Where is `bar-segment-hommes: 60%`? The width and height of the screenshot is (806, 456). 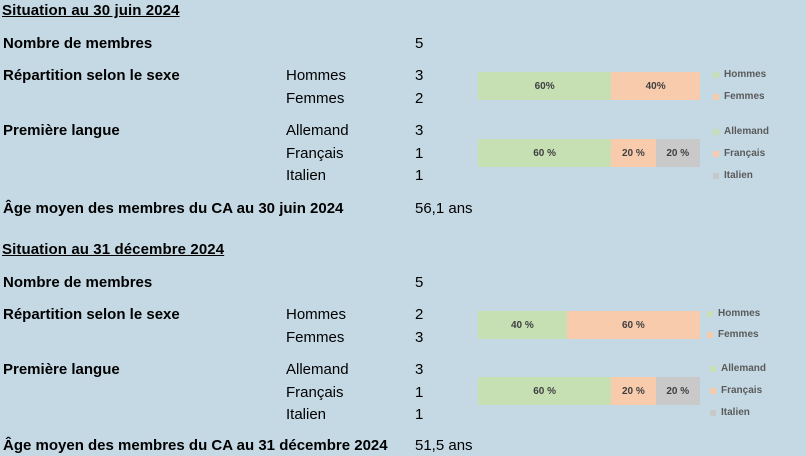 bar-segment-hommes: 60% is located at coordinates (545, 86).